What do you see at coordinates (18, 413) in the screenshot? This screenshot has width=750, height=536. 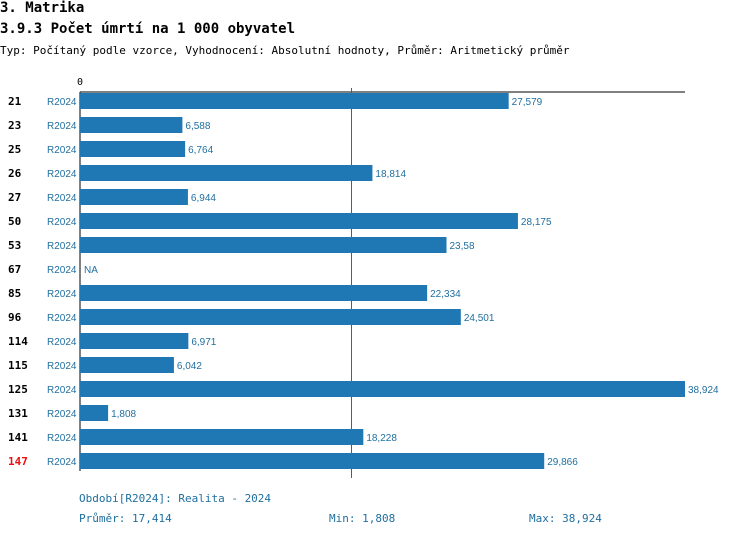 I see `category-label: 131` at bounding box center [18, 413].